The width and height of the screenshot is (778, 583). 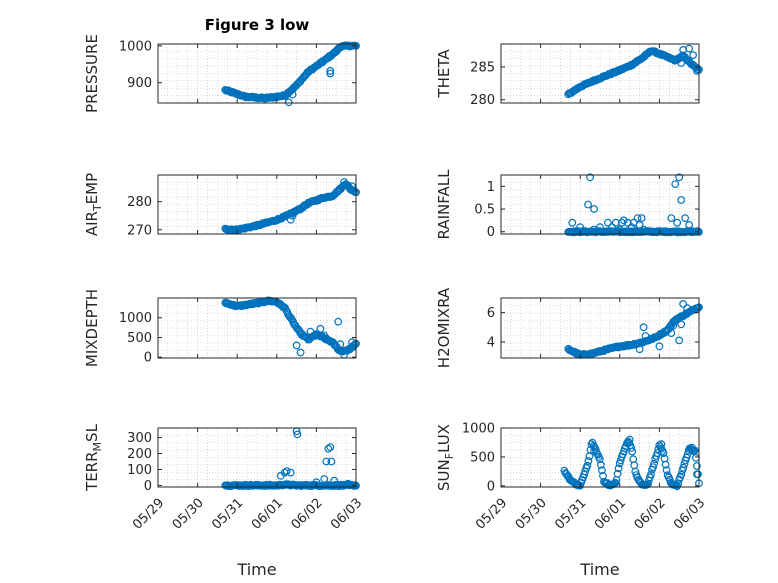 What do you see at coordinates (491, 342) in the screenshot?
I see `y-tick-label: 4` at bounding box center [491, 342].